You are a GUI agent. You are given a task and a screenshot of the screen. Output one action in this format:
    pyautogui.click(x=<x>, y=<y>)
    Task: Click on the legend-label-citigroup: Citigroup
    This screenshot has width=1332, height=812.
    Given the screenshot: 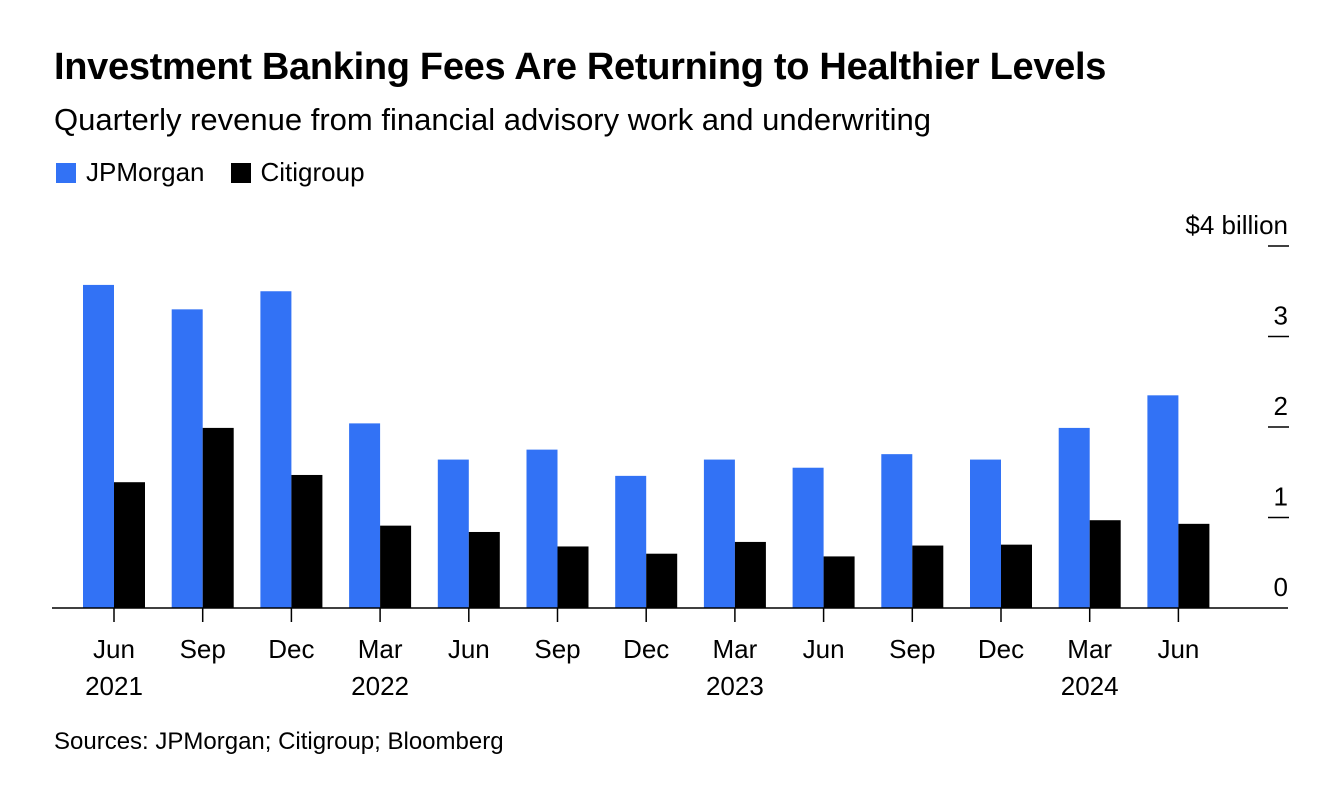 What is the action you would take?
    pyautogui.click(x=312, y=172)
    